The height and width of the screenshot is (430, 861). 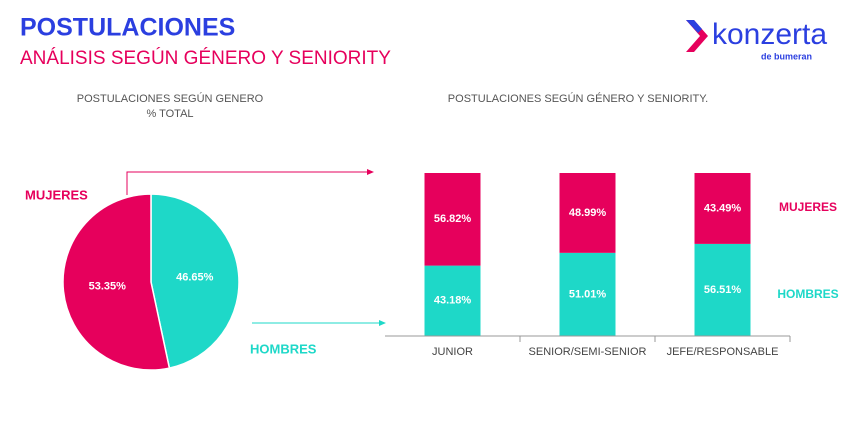 What do you see at coordinates (578, 98) in the screenshot?
I see `bar-title: POSTULACIONES SEGÚN GÉNERO Y SENIORITY.` at bounding box center [578, 98].